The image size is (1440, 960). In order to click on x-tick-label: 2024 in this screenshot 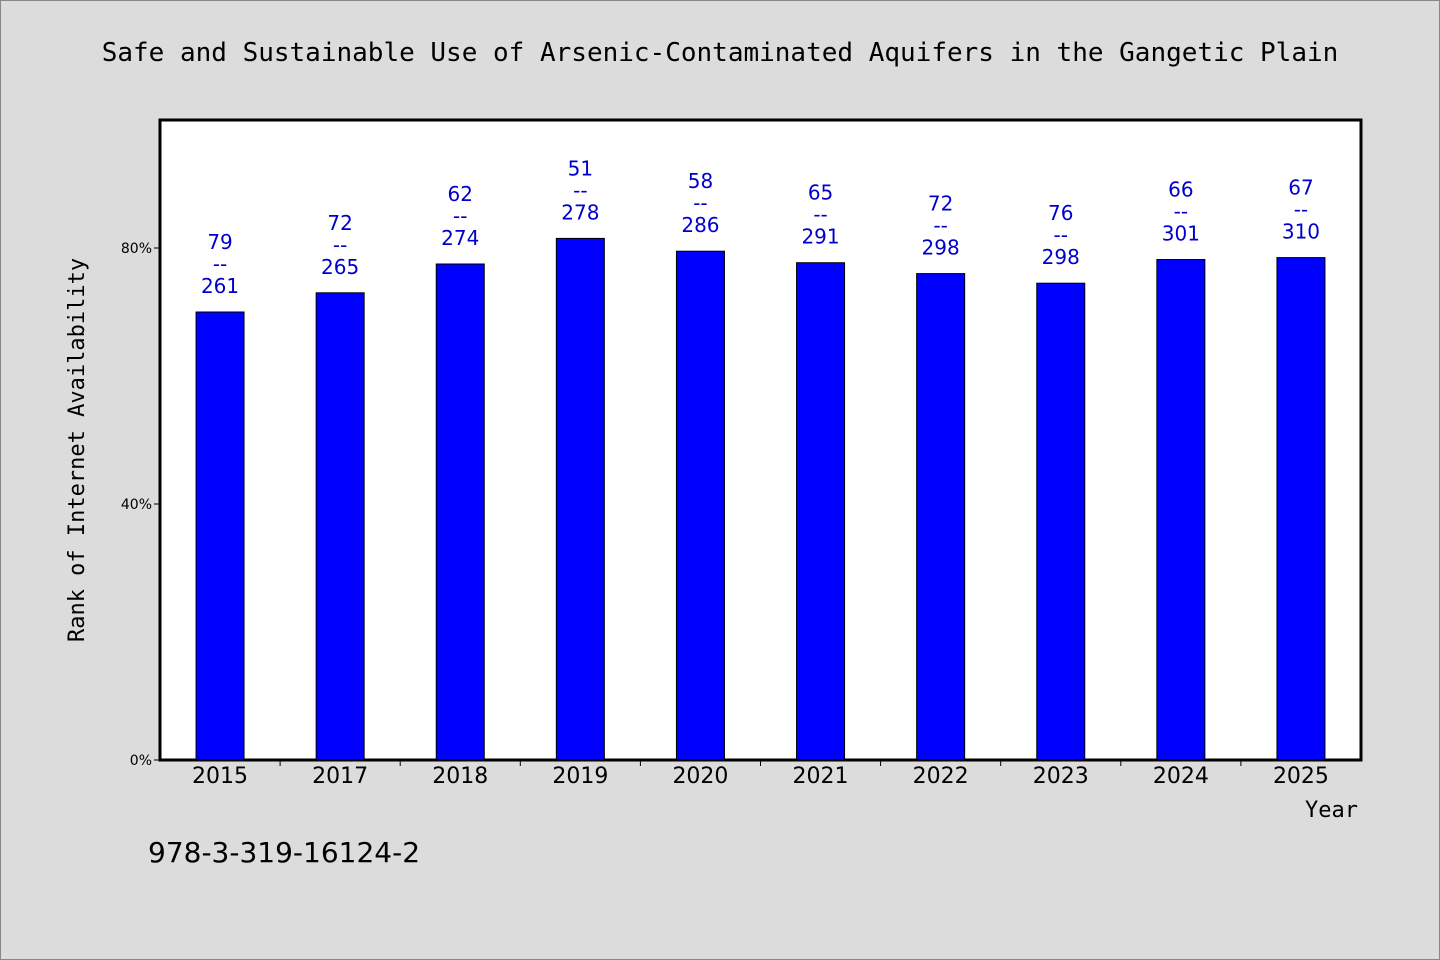, I will do `click(1181, 776)`.